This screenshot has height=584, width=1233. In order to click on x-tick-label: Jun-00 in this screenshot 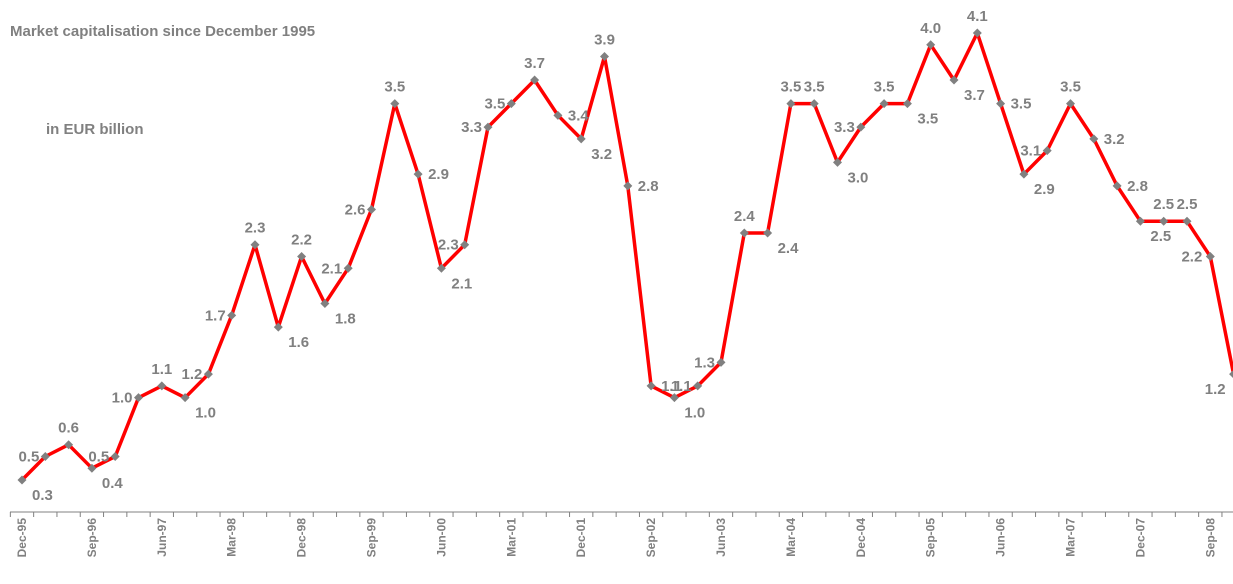, I will do `click(441, 537)`.